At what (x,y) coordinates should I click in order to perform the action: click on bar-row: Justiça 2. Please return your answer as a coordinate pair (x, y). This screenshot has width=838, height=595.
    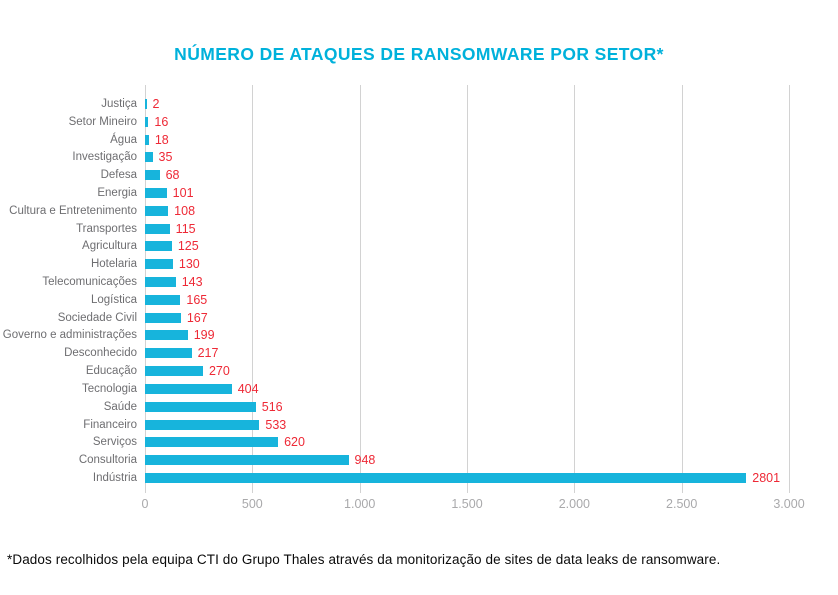
    Looking at the image, I should click on (394, 104).